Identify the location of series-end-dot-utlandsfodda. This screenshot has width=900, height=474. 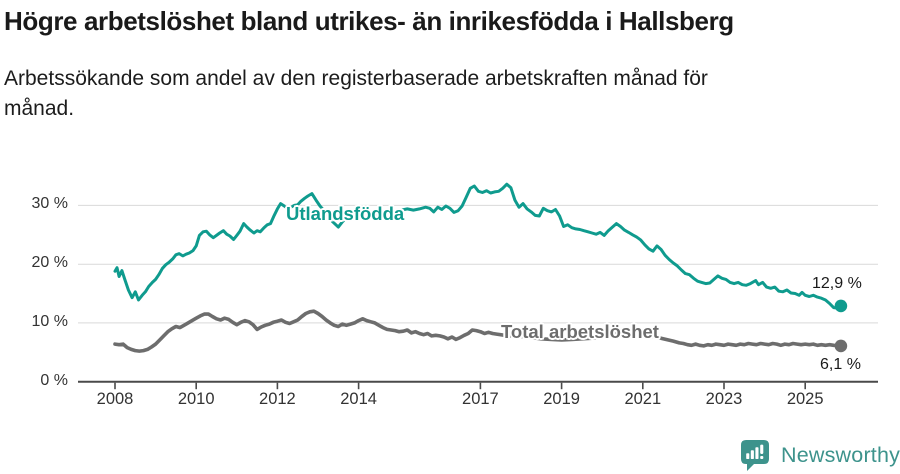
(841, 306).